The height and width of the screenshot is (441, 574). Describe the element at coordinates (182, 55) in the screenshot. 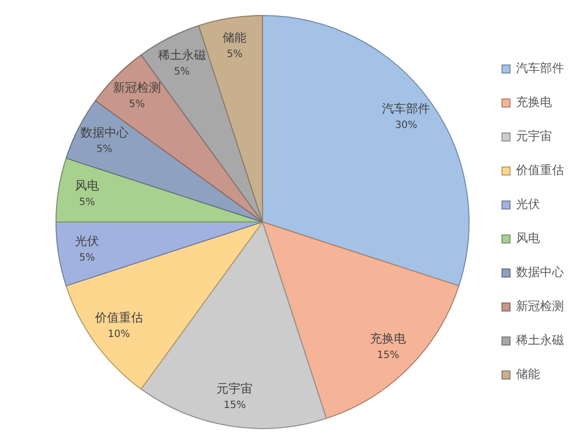

I see `slice-label: 稀土永磁` at that location.